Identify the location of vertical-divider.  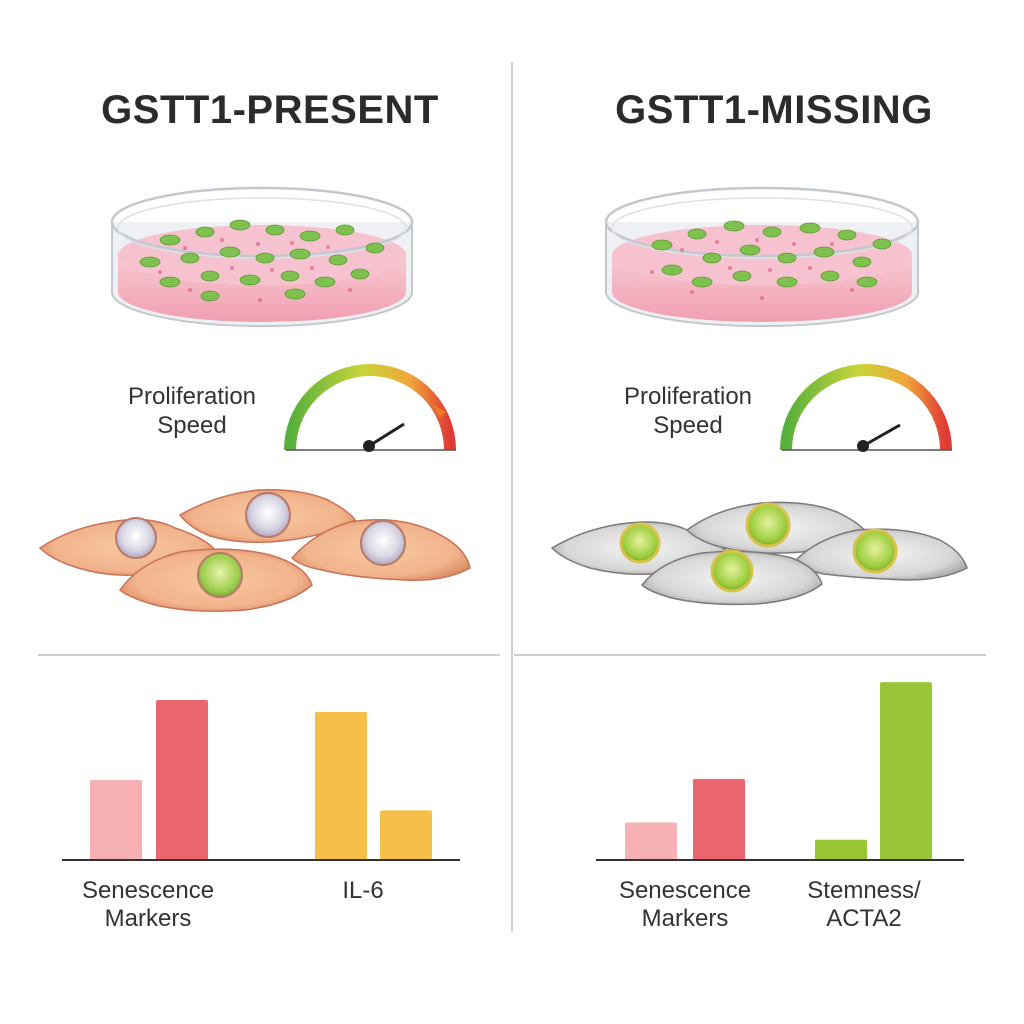
(512, 497).